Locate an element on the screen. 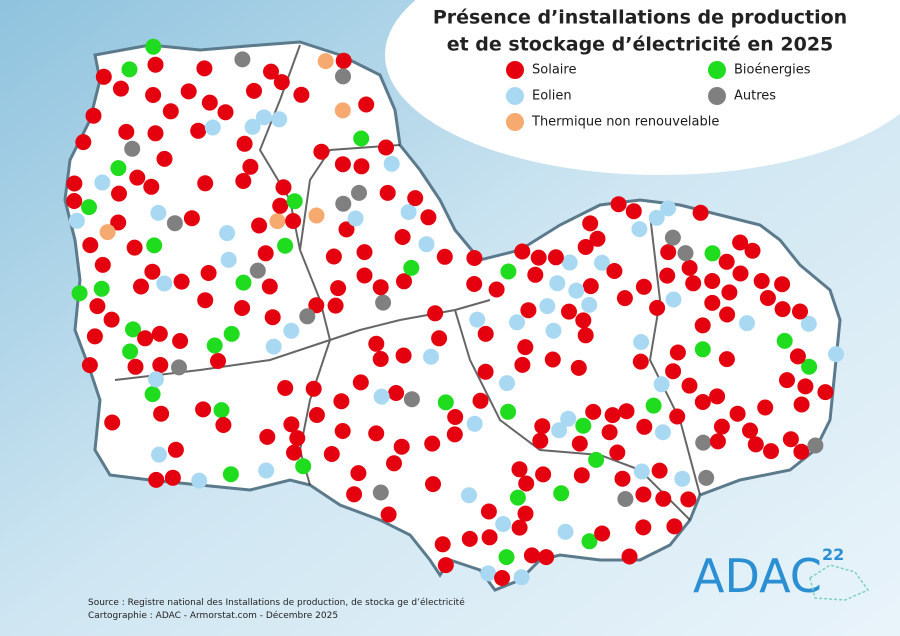 The height and width of the screenshot is (636, 900). map-title: et de stockage d’électricité en 2025 is located at coordinates (640, 45).